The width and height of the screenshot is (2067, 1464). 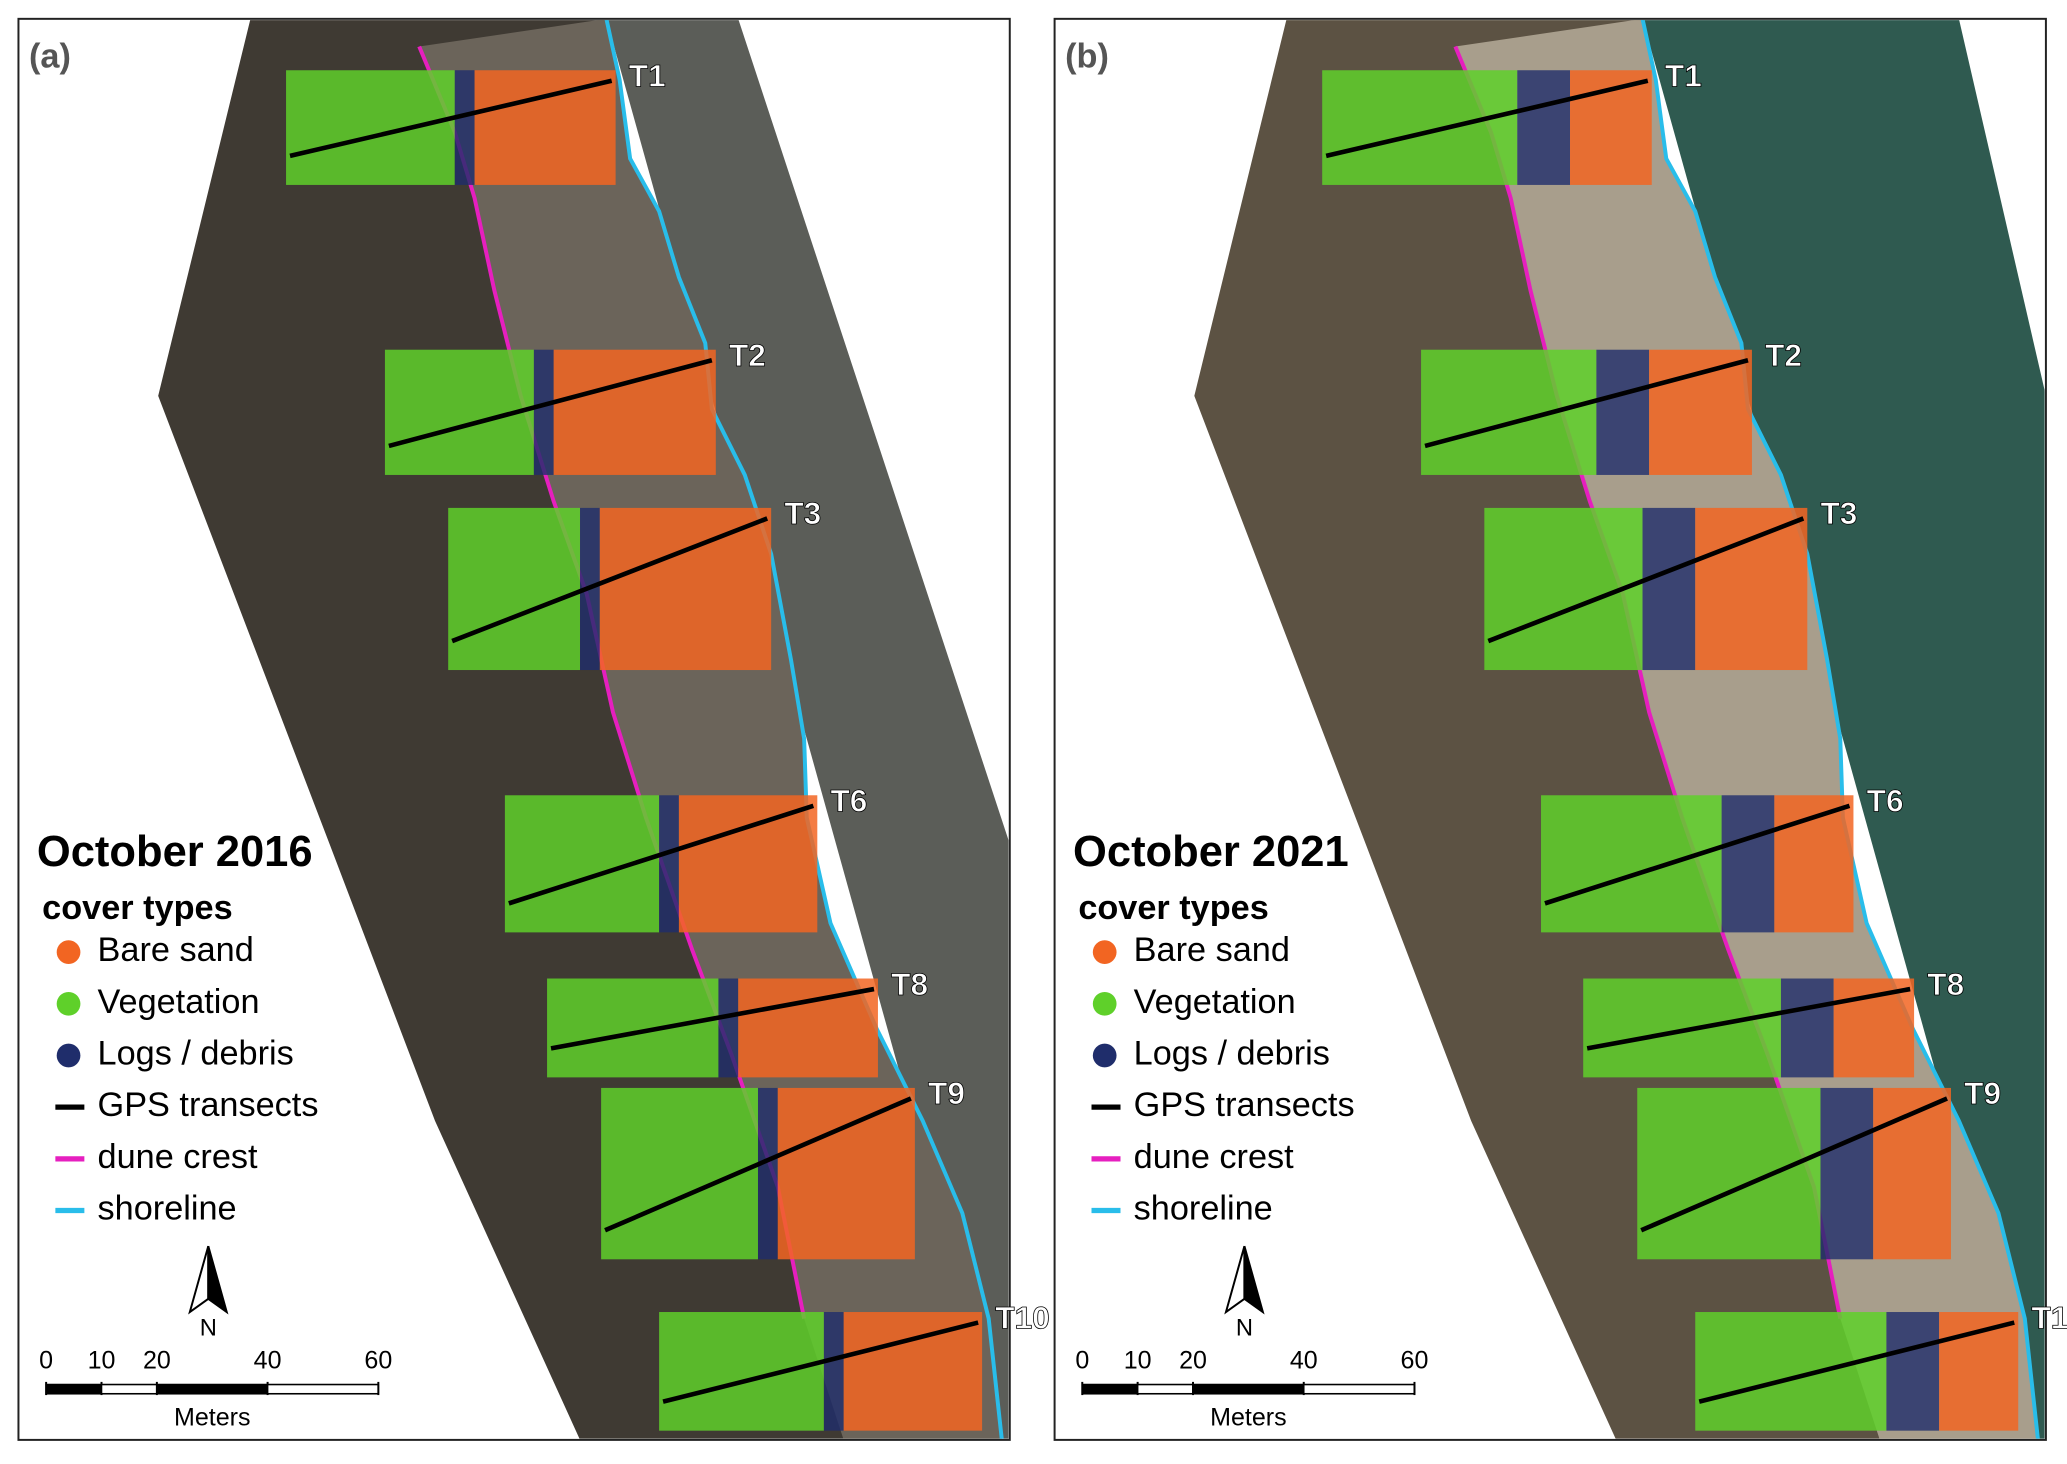 What do you see at coordinates (46, 1361) in the screenshot?
I see `scale-tick-label: 0` at bounding box center [46, 1361].